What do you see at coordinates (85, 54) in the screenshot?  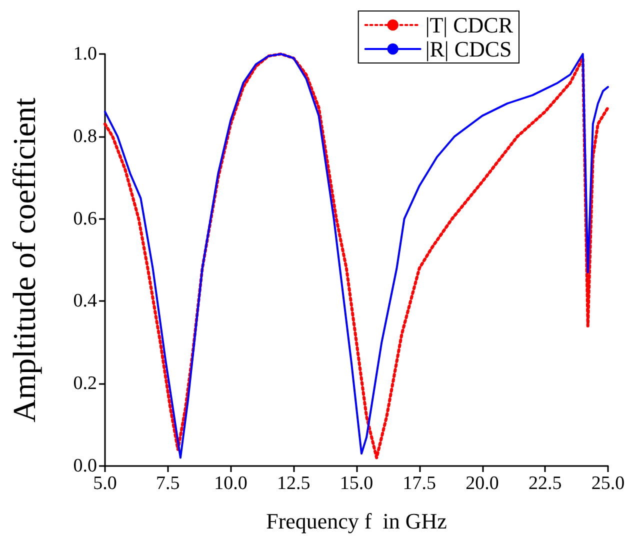 I see `y-tick-label: 1.0` at bounding box center [85, 54].